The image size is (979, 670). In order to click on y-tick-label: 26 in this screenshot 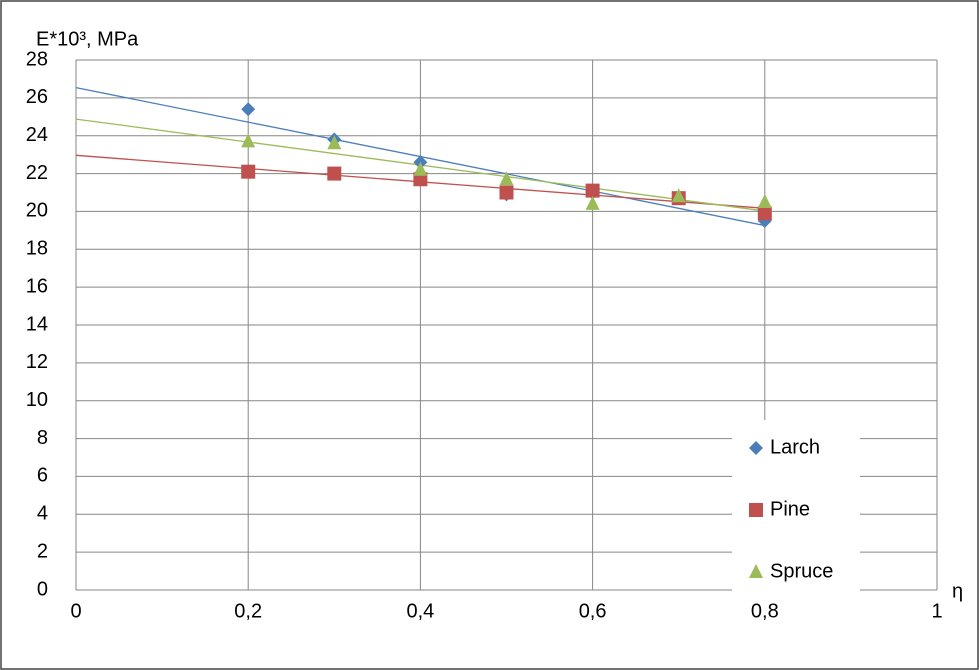, I will do `click(37, 97)`.